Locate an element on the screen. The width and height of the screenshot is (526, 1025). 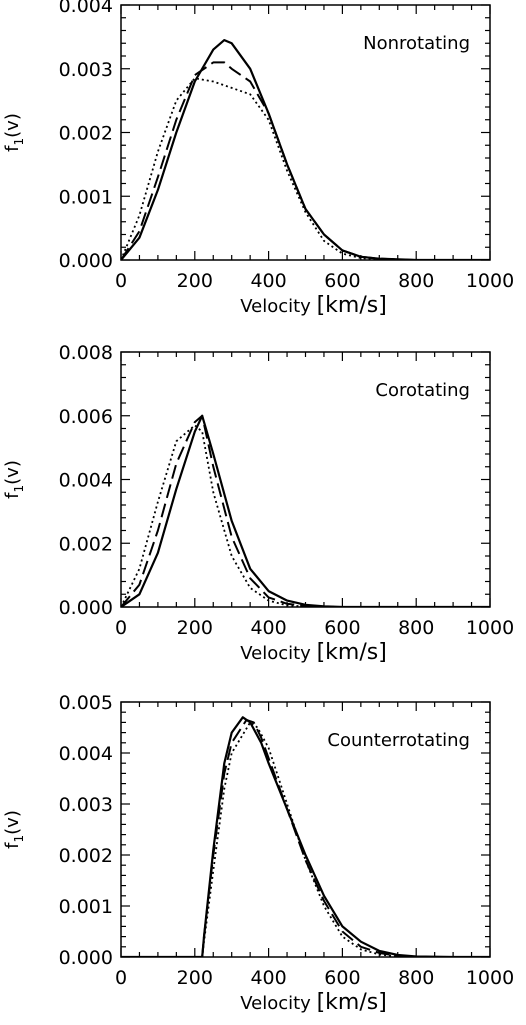
y-tick-label: 0.006 is located at coordinates (86, 417).